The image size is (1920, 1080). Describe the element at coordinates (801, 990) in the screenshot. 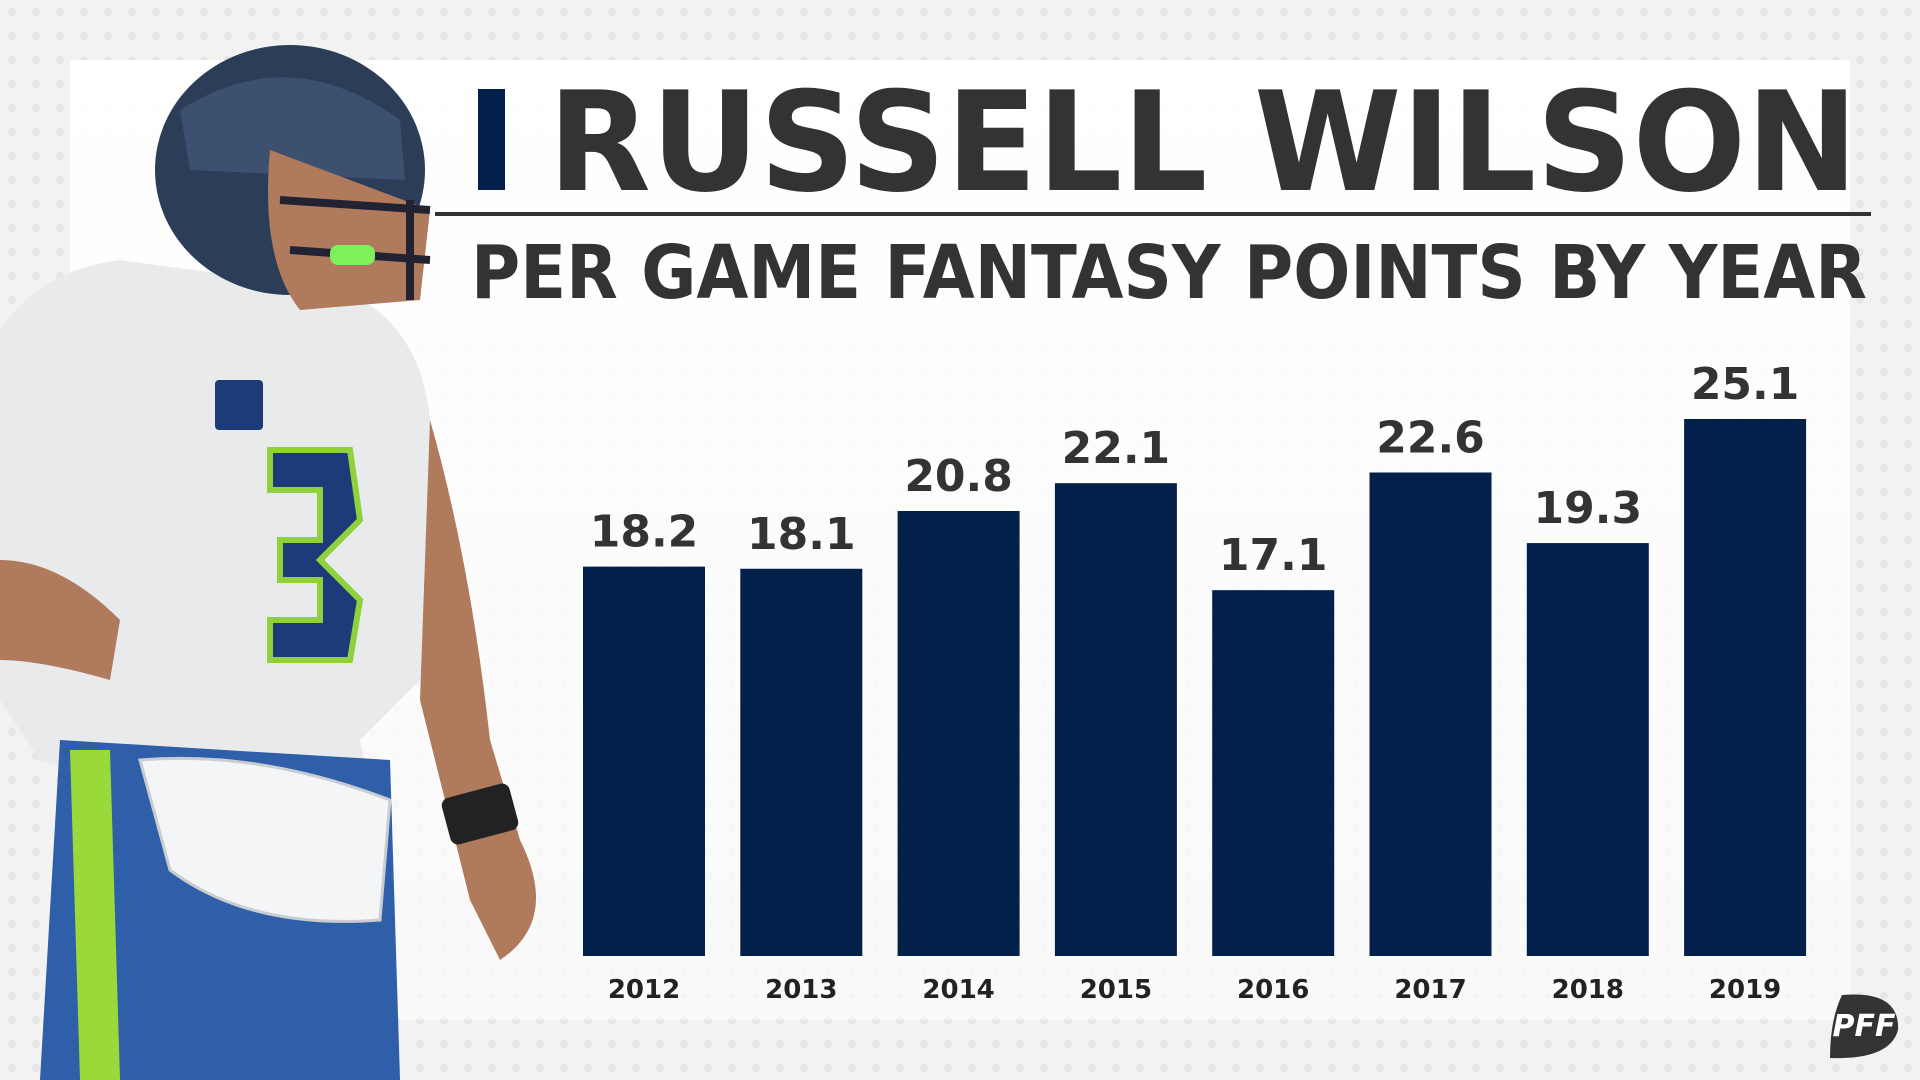

I see `x-tick-label: 2013` at that location.